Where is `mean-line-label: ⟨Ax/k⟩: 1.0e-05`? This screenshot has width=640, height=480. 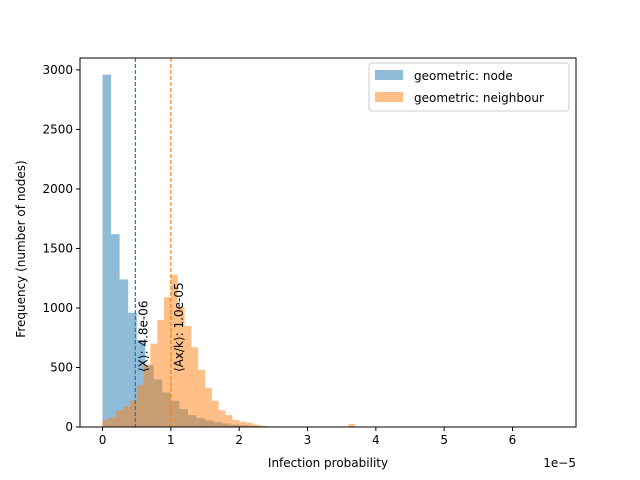
mean-line-label: ⟨Ax/k⟩: 1.0e-05 is located at coordinates (179, 327).